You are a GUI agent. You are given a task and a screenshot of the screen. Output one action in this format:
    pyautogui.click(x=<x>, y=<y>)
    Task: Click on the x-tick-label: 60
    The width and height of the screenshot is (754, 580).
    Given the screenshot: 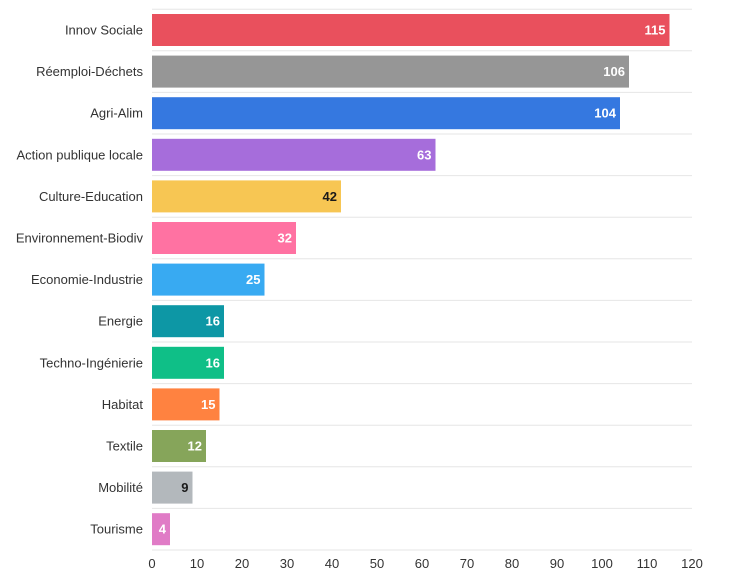 What is the action you would take?
    pyautogui.click(x=422, y=563)
    